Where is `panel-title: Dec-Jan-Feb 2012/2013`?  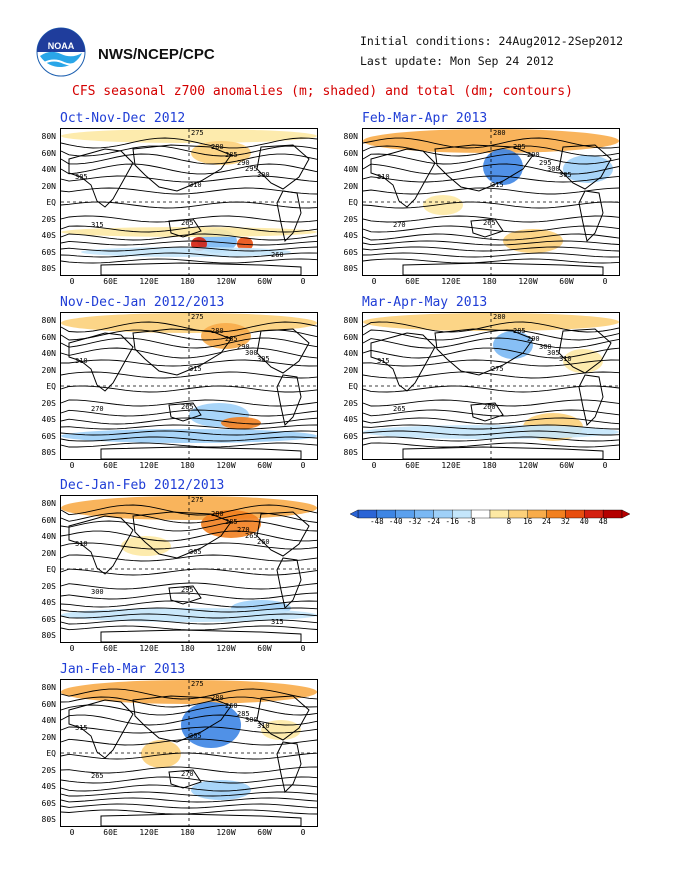
panel-title: Dec-Jan-Feb 2012/2013 is located at coordinates (142, 485).